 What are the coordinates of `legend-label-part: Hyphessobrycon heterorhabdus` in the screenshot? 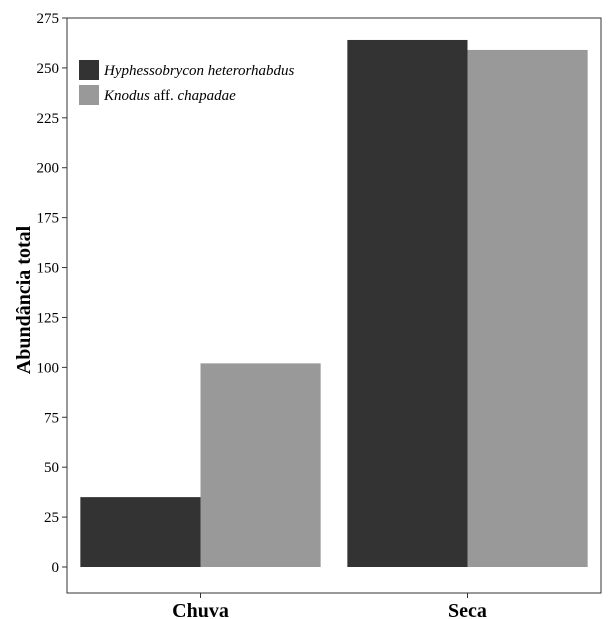 It's located at (199, 71).